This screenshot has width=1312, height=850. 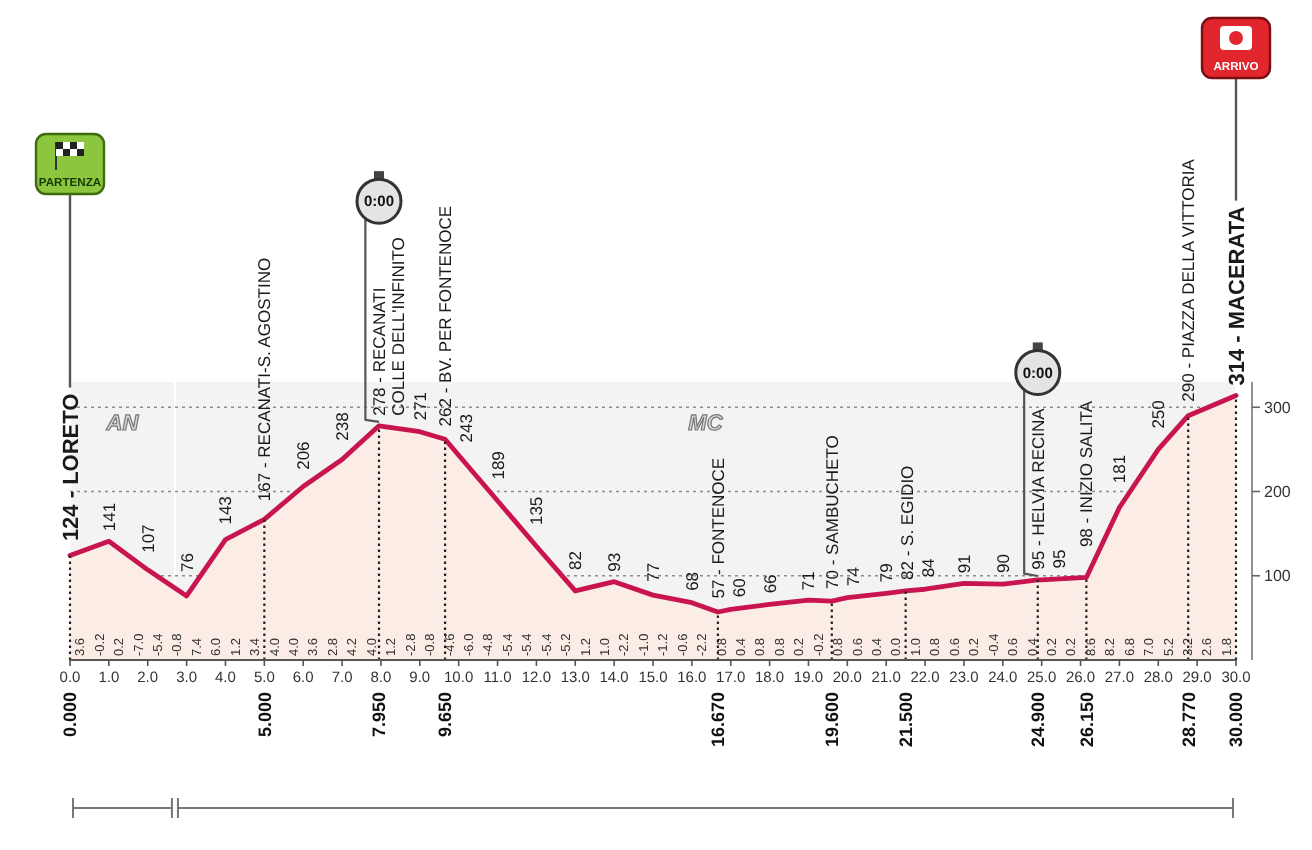 What do you see at coordinates (497, 465) in the screenshot?
I see `data-label: 189` at bounding box center [497, 465].